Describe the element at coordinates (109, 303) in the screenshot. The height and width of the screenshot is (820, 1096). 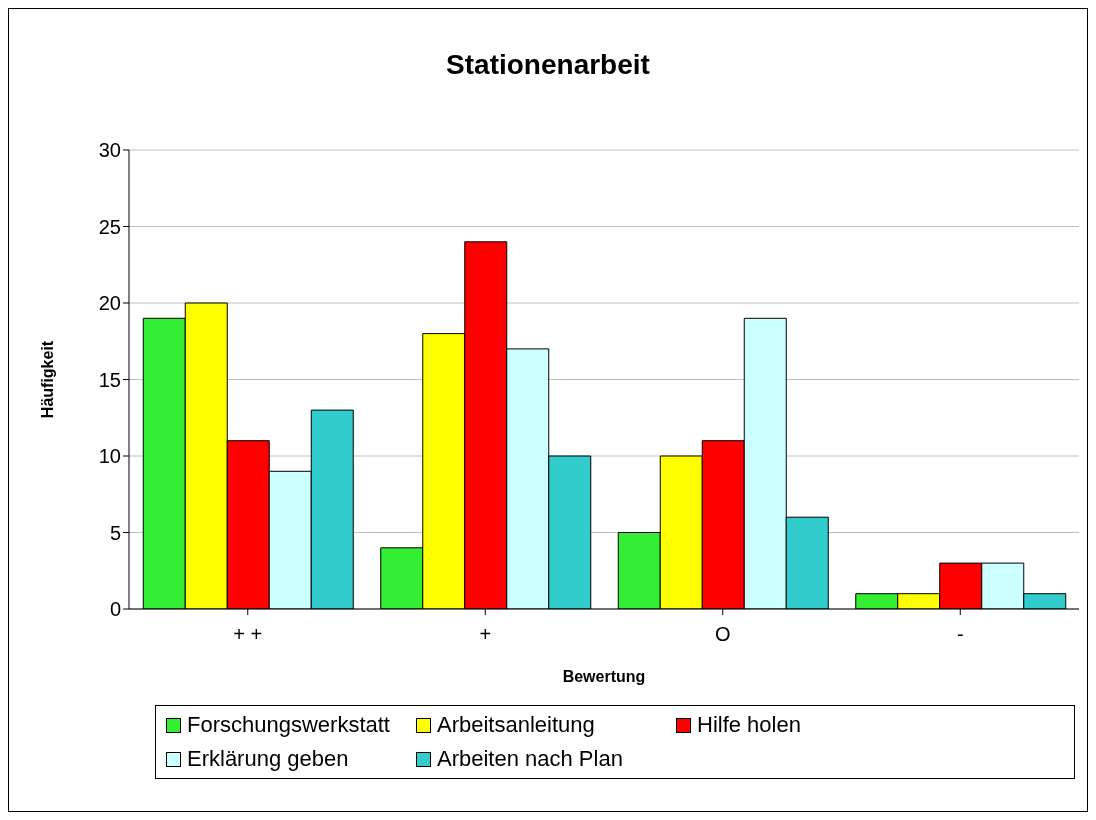
I see `y-tick-label: 20` at that location.